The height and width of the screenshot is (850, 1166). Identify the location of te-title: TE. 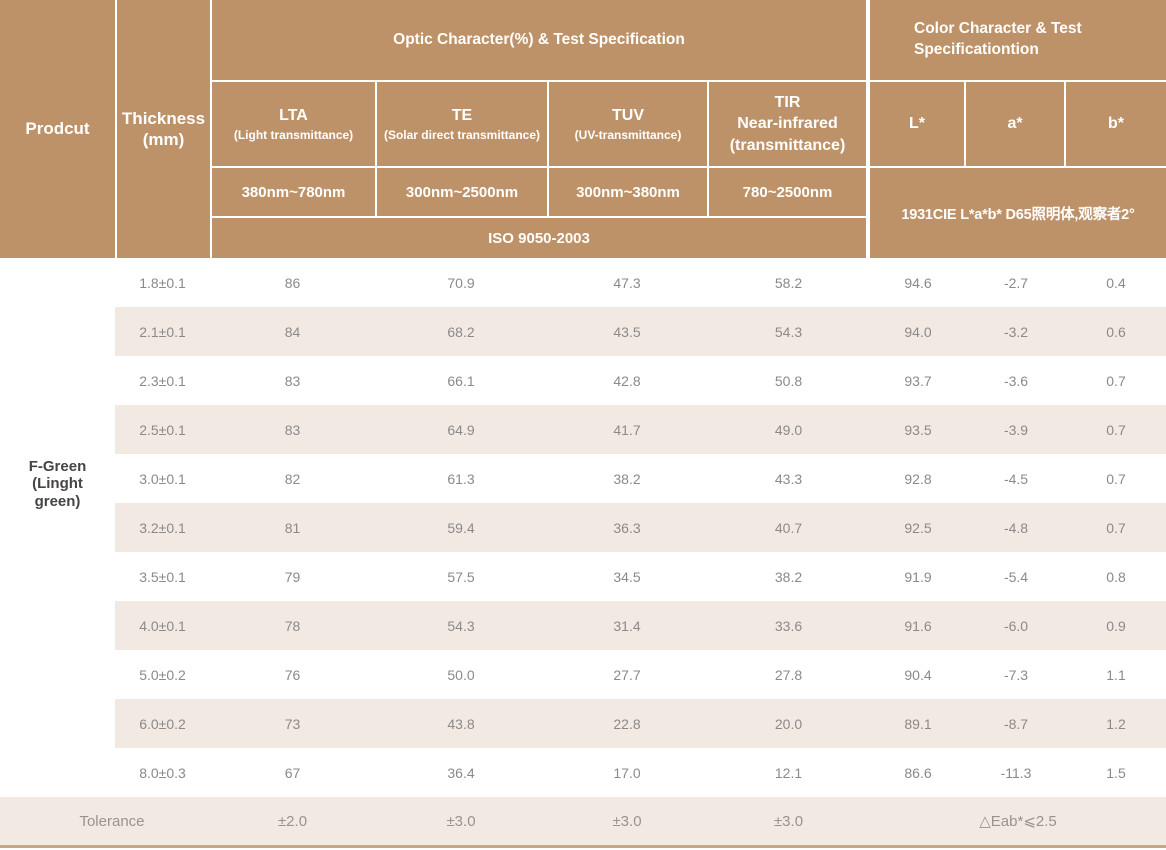
(462, 116).